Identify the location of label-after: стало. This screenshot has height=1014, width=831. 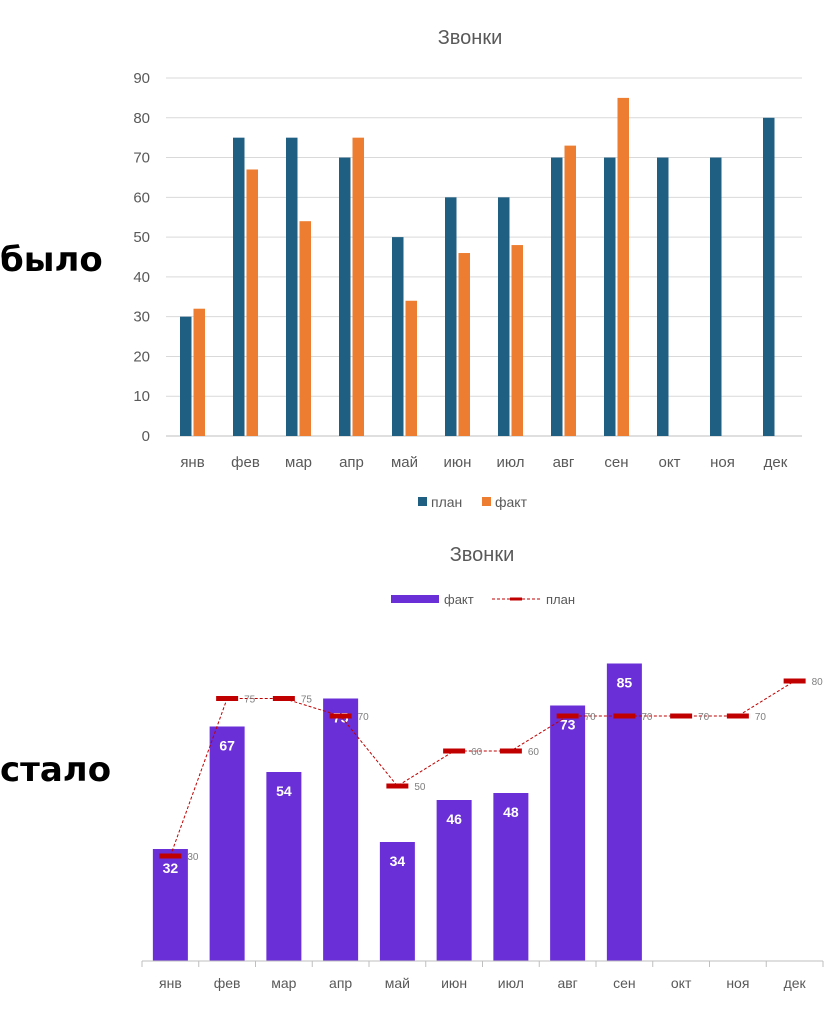
(56, 770).